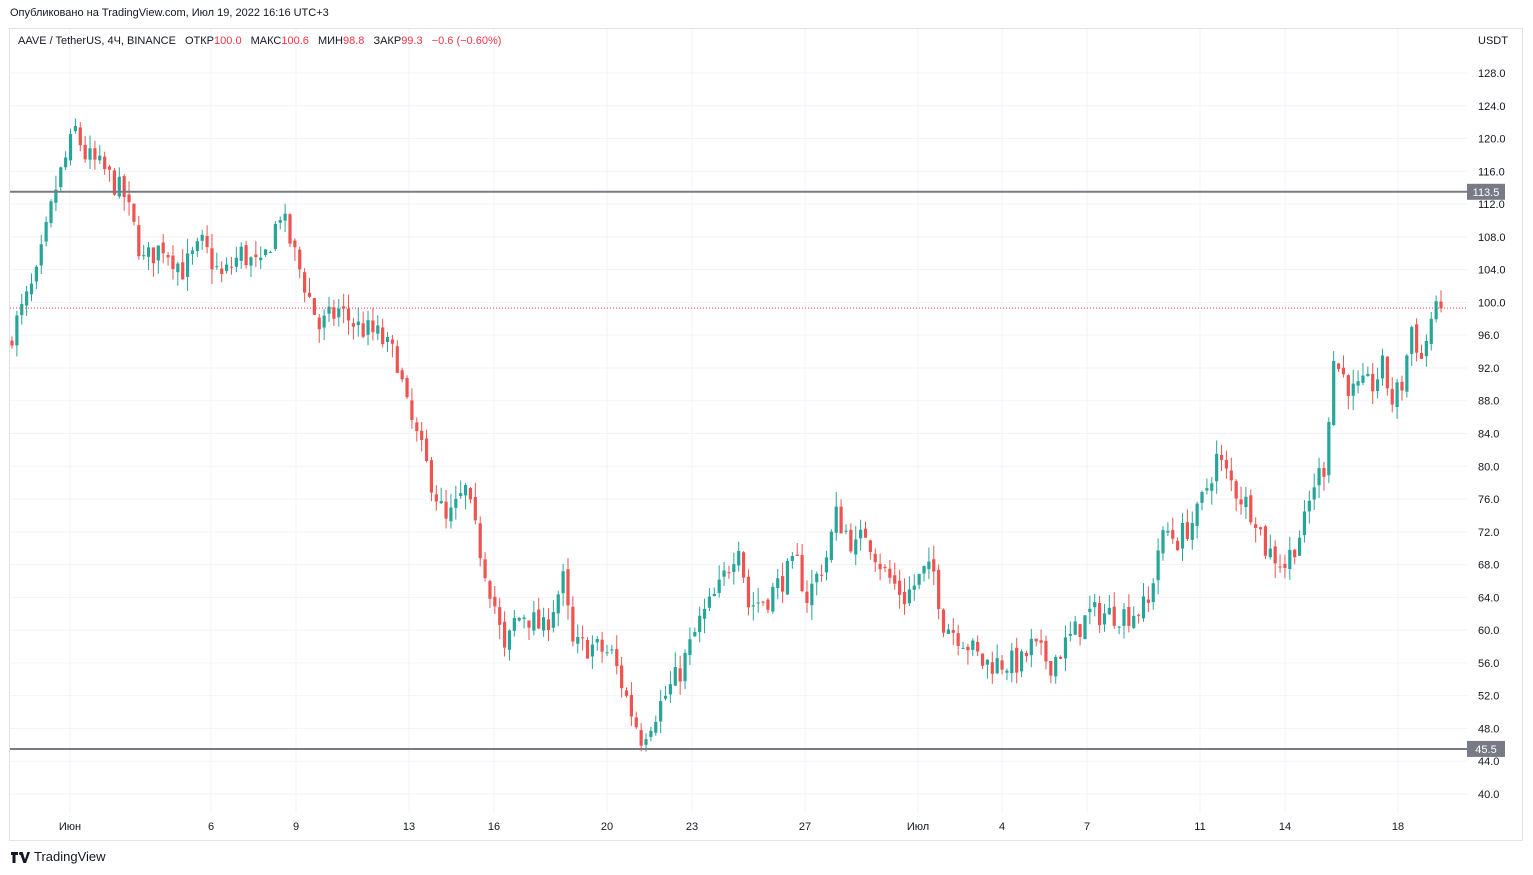 This screenshot has width=1533, height=875. What do you see at coordinates (1492, 107) in the screenshot?
I see `y-tick-label: 124.0` at bounding box center [1492, 107].